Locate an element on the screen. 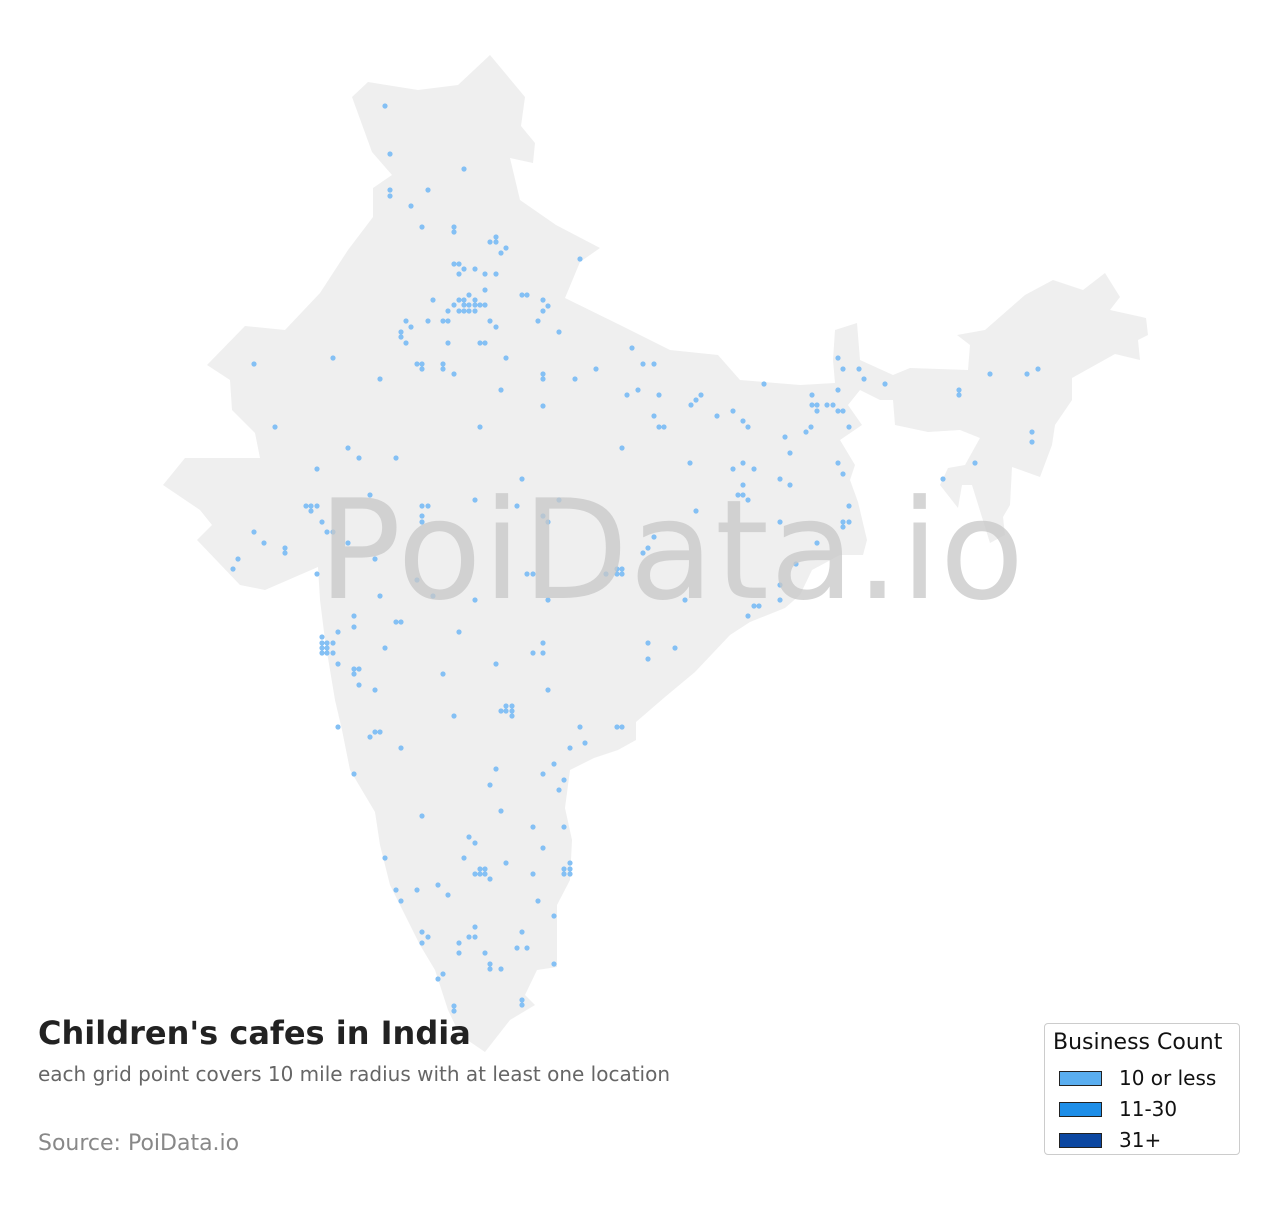 The image size is (1280, 1205). source-credit: Source: PoiData.io is located at coordinates (139, 1143).